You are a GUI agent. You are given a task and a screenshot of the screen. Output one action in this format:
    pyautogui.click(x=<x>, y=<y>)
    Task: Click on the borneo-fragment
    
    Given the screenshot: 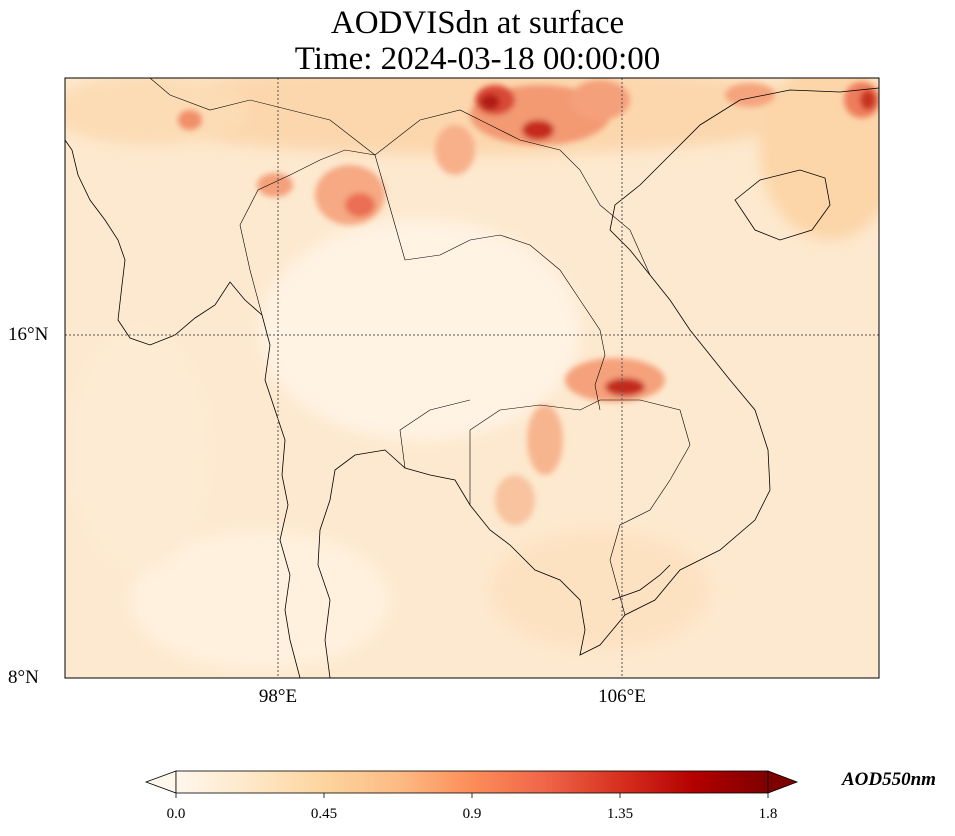 What is the action you would take?
    pyautogui.click(x=641, y=582)
    